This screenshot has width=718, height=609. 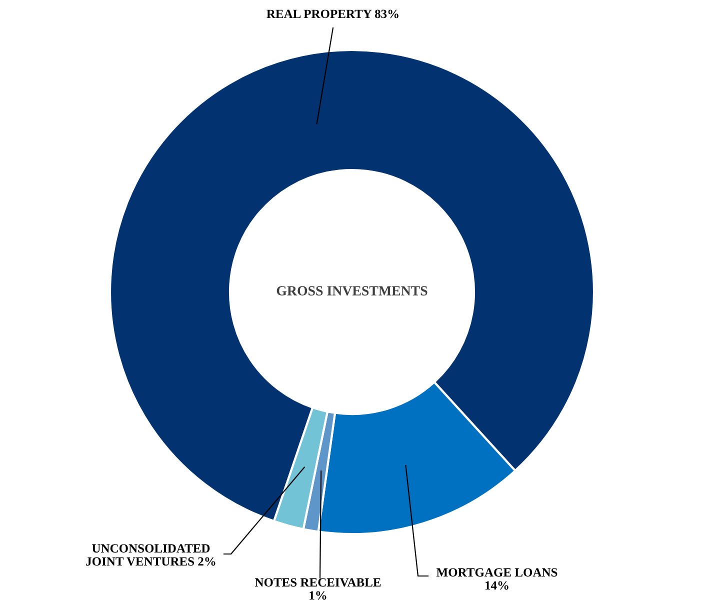 What do you see at coordinates (332, 14) in the screenshot?
I see `slice-label: REAL PROPERTY 83%` at bounding box center [332, 14].